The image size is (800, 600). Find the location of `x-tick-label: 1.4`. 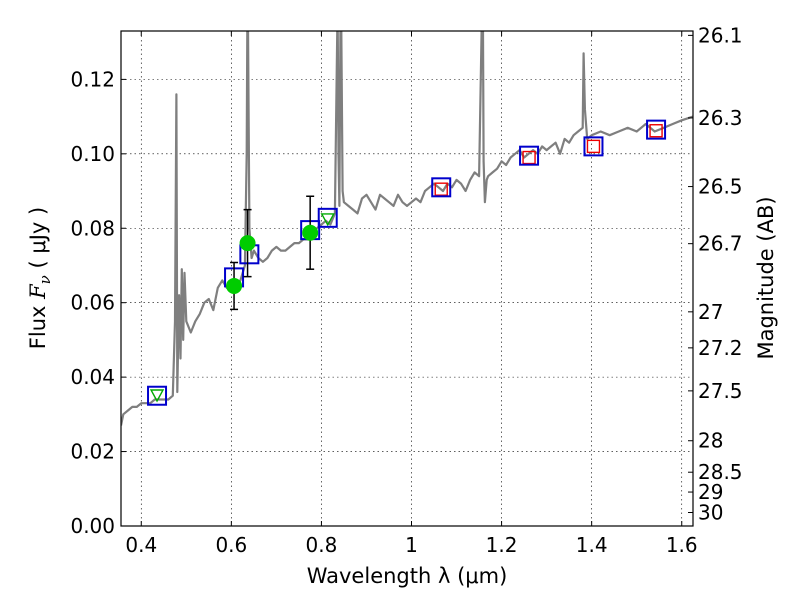

x-tick-label: 1.4 is located at coordinates (592, 545).